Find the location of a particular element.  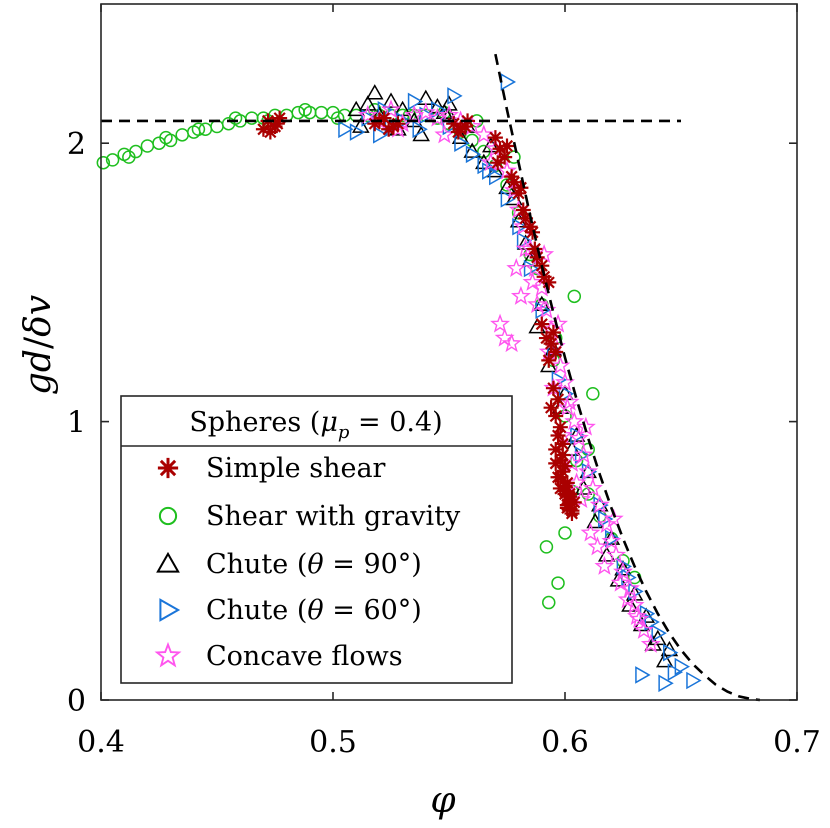

x-tick-label: 0.6 is located at coordinates (565, 742).